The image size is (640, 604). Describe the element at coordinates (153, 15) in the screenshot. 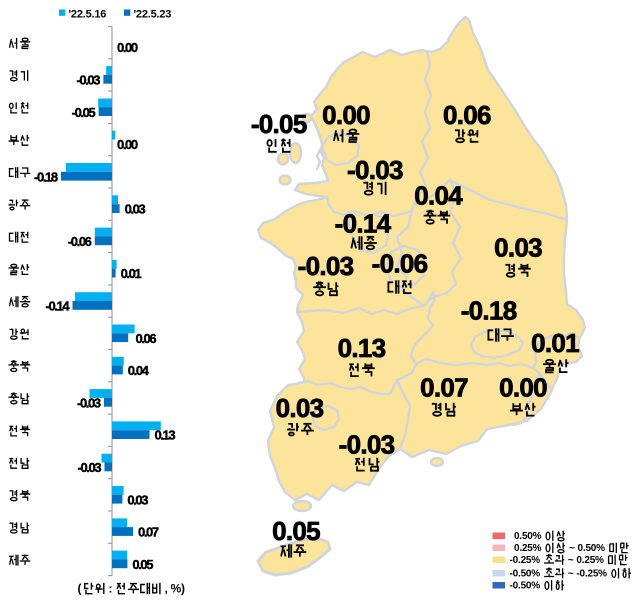

I see `svg-text: '22.5.23` at that location.